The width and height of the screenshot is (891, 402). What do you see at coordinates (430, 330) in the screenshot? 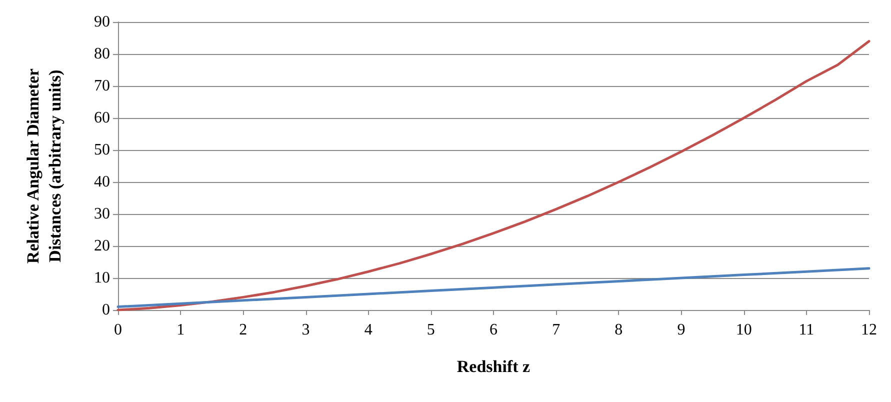
I see `x-tick-label: 5` at bounding box center [430, 330].